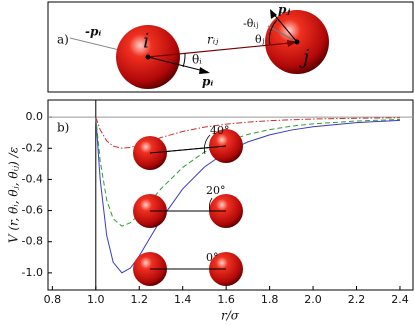 The width and height of the screenshot is (415, 325). I want to click on x-tick-label: 1.4, so click(183, 299).